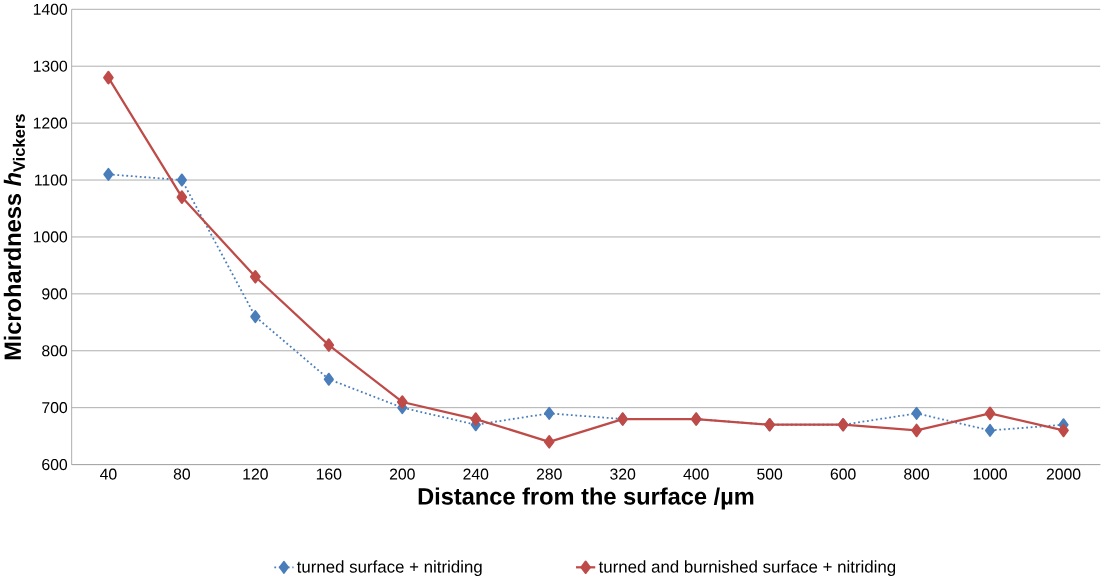 This screenshot has width=1104, height=579. What do you see at coordinates (696, 474) in the screenshot?
I see `x-tick-label: 400` at bounding box center [696, 474].